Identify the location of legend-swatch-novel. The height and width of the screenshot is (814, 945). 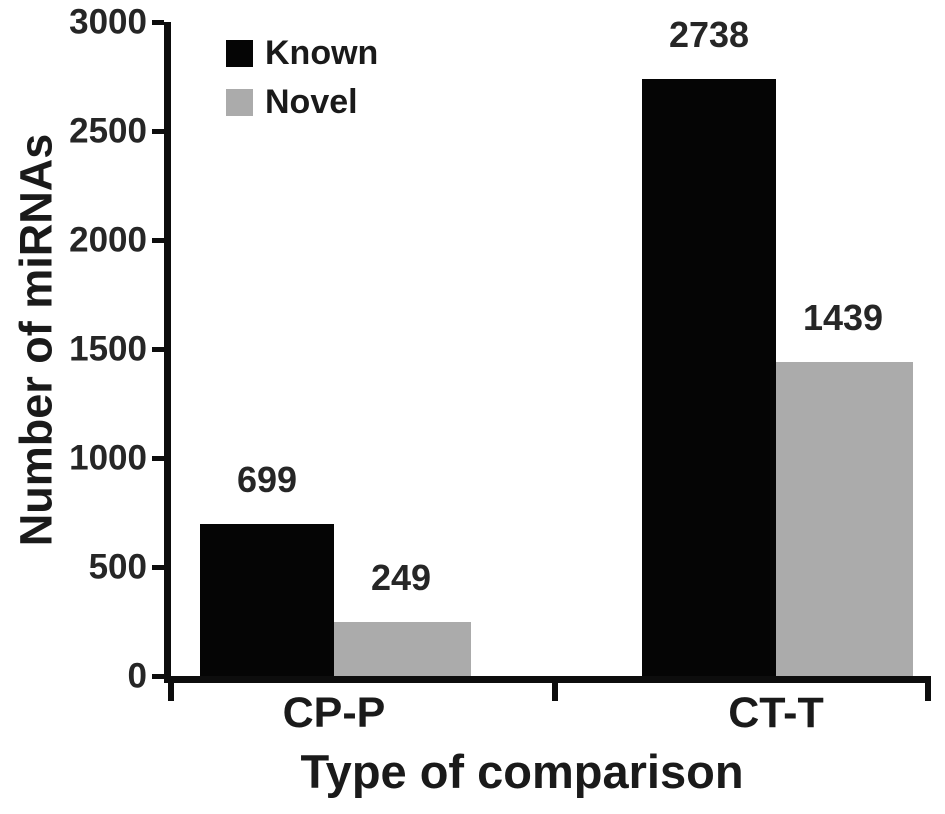
(239, 102).